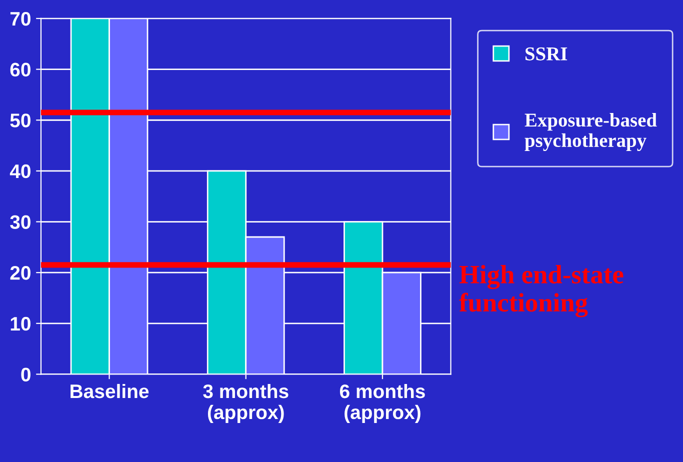 This screenshot has height=462, width=683. What do you see at coordinates (20, 171) in the screenshot?
I see `y-tick-label: 40` at bounding box center [20, 171].